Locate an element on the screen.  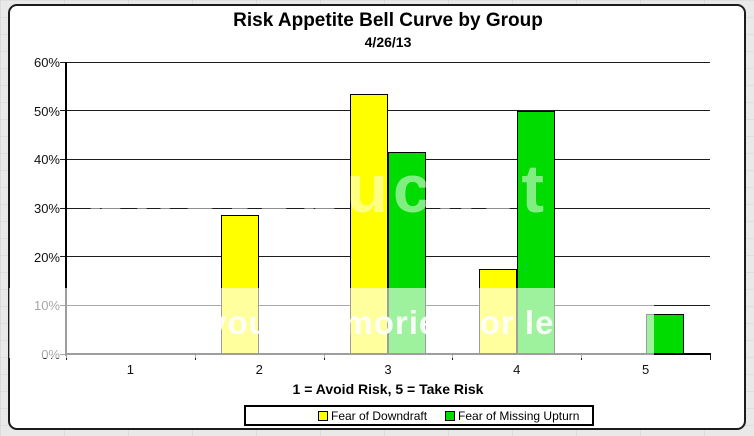
legend-label: Fear of Missing Upturn is located at coordinates (519, 415).